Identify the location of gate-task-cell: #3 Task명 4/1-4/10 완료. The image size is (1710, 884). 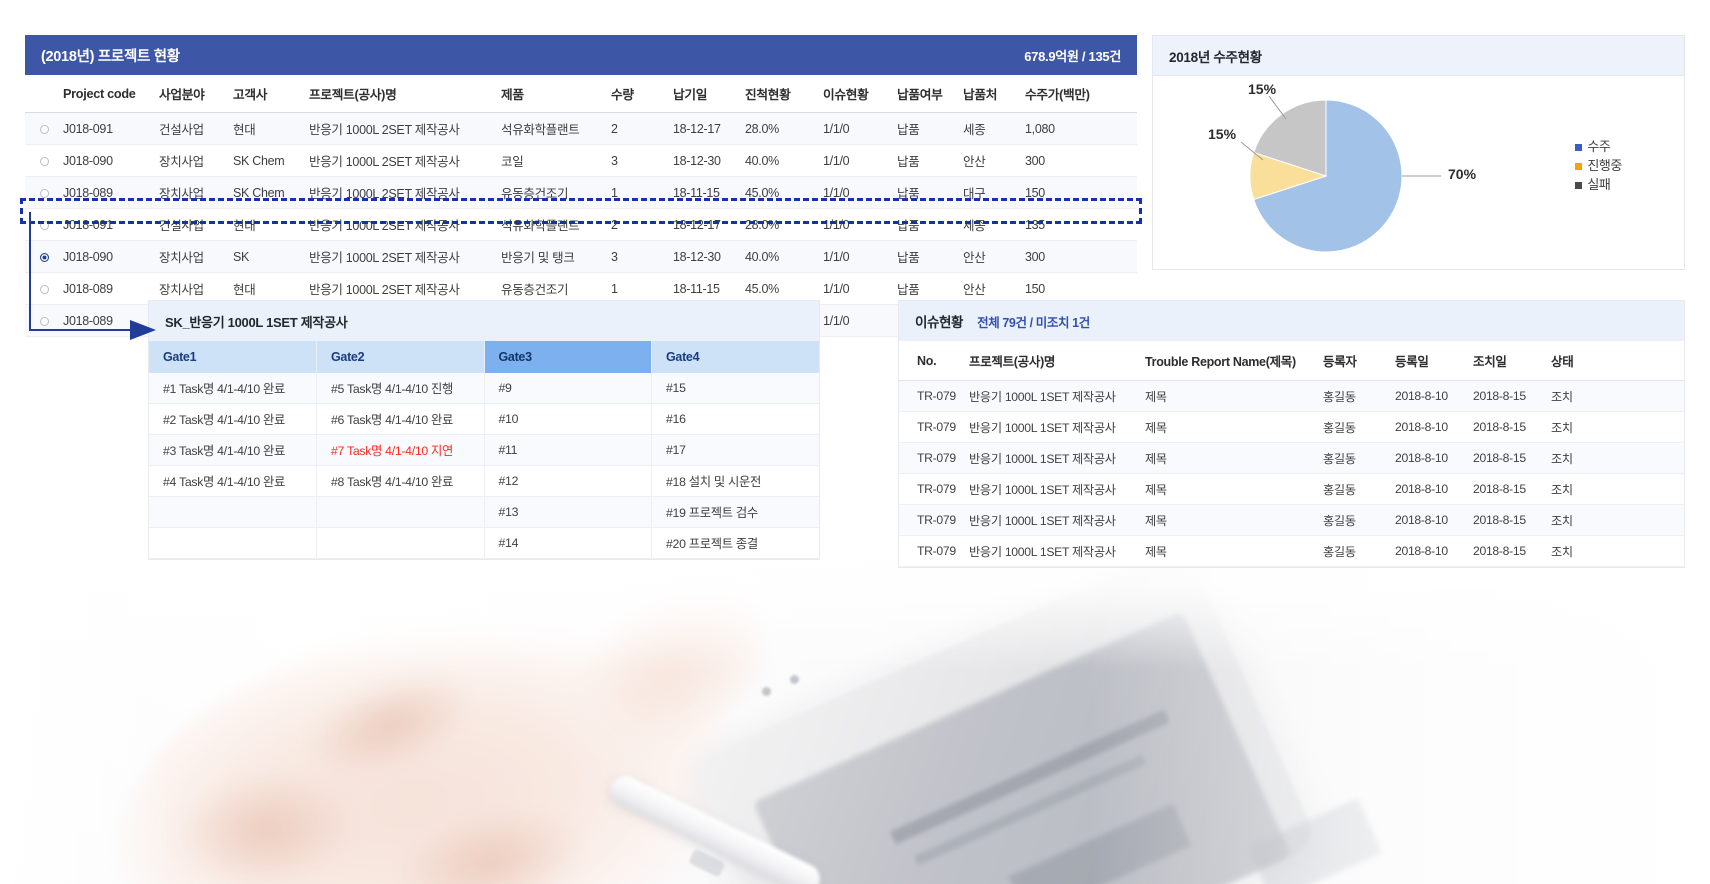
(233, 450).